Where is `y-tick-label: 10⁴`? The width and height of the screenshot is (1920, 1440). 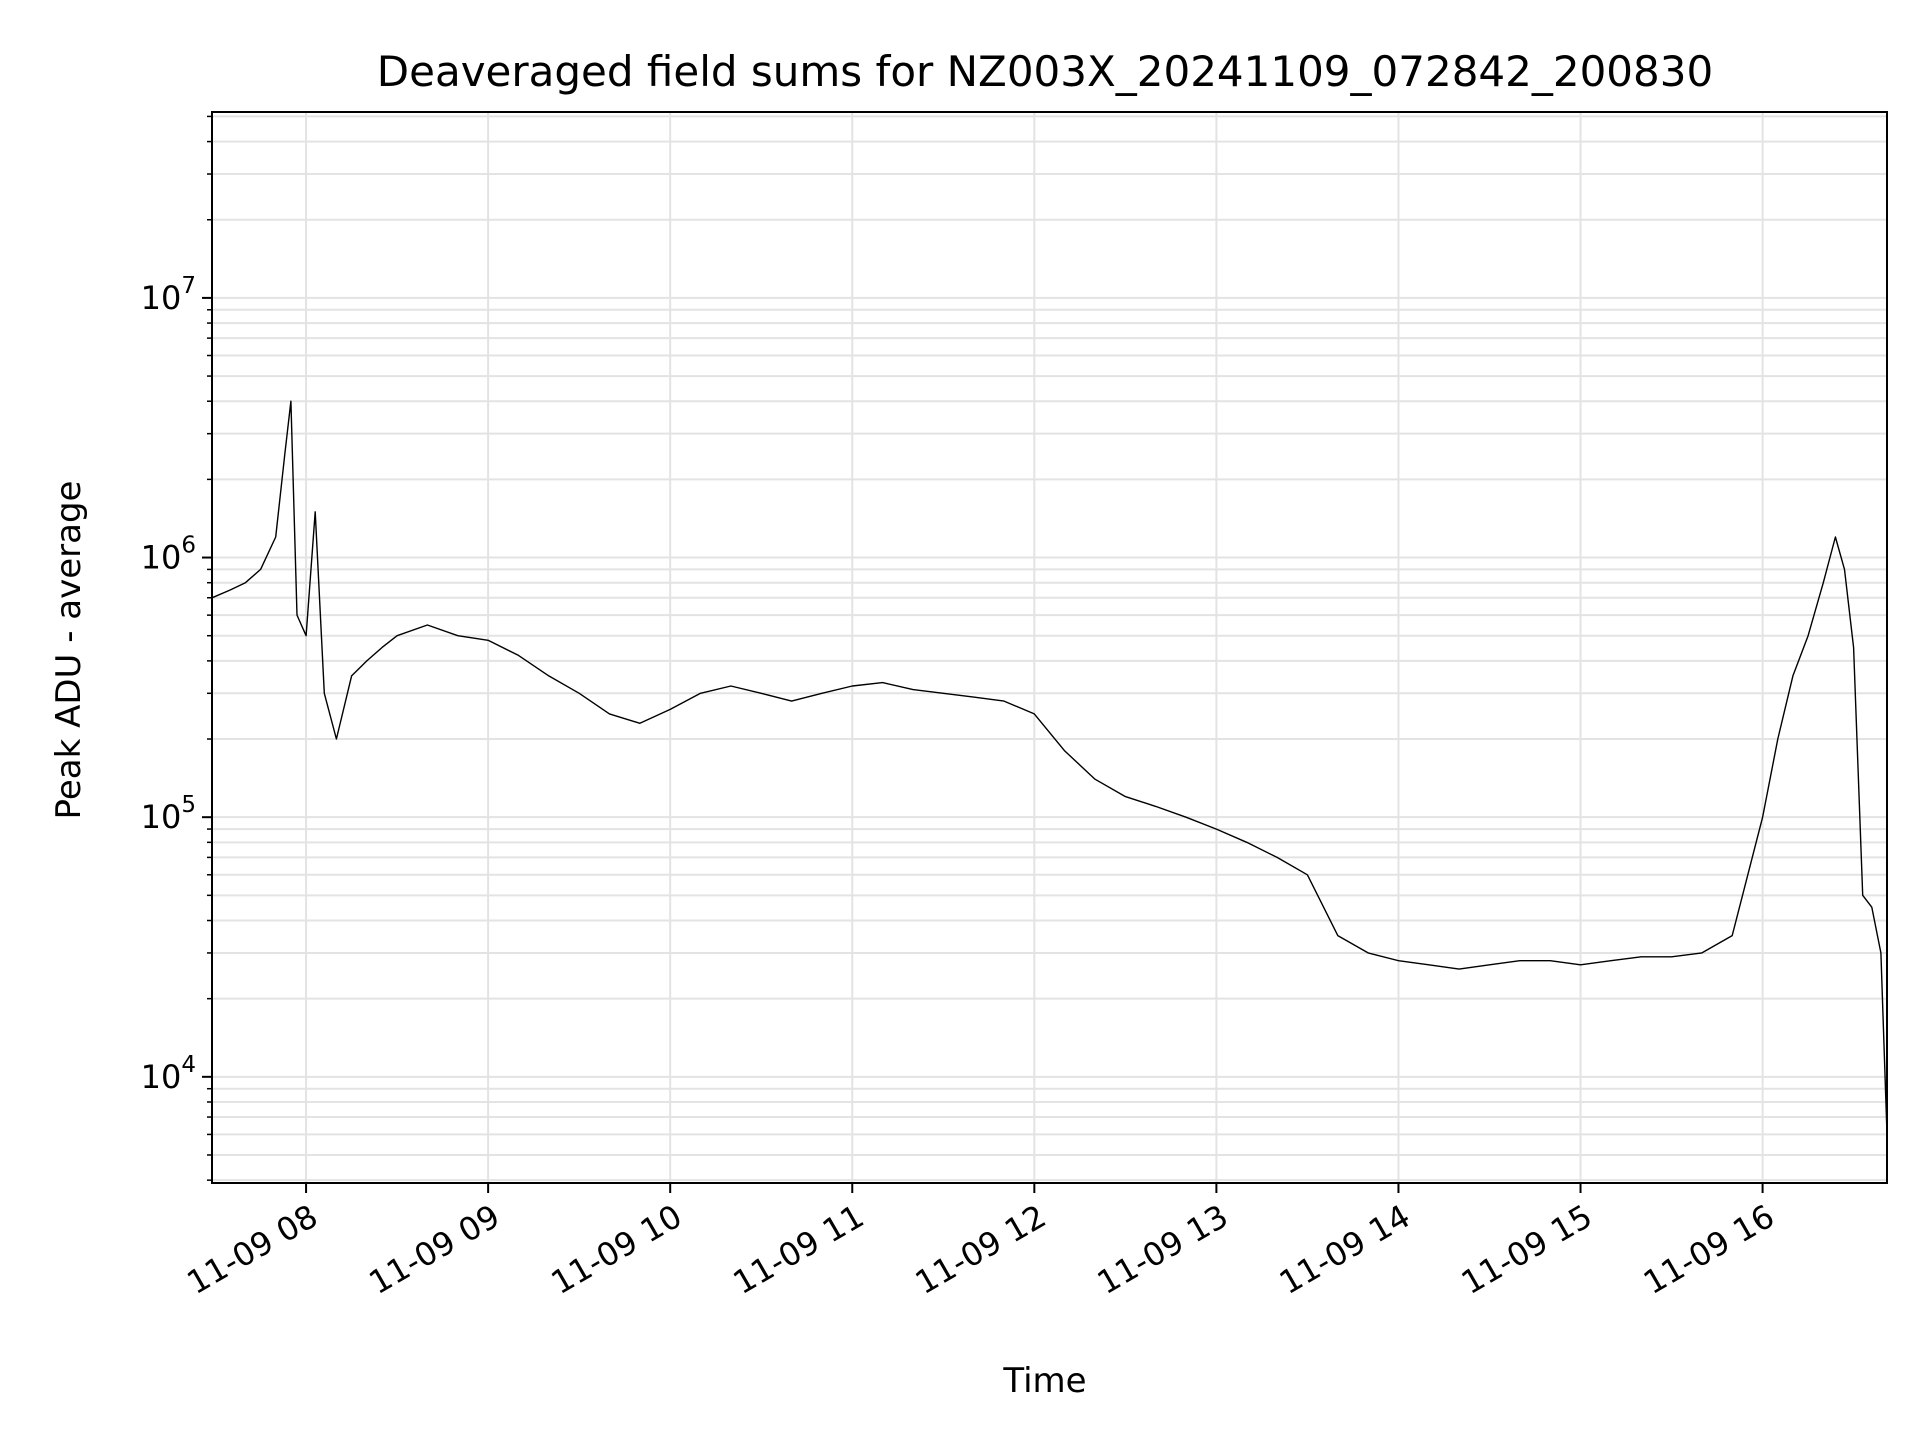
y-tick-label: 10⁴ is located at coordinates (168, 1074).